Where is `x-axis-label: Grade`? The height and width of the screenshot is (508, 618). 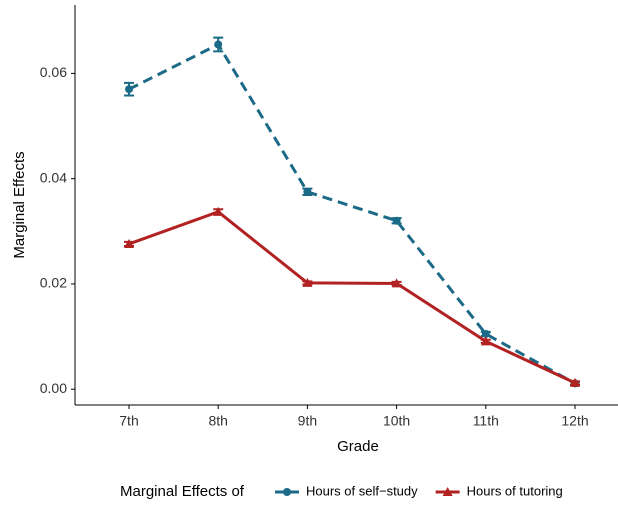 x-axis-label: Grade is located at coordinates (358, 446).